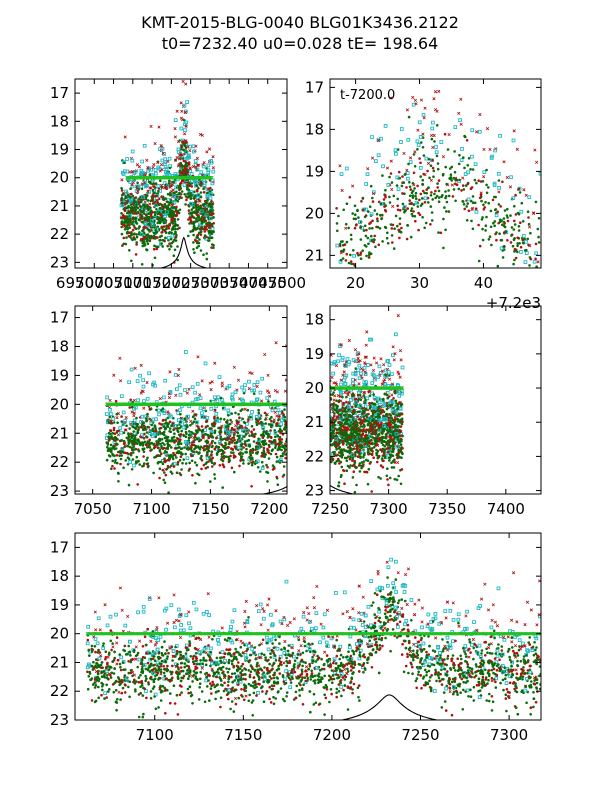  What do you see at coordinates (171, 283) in the screenshot?
I see `x-tick-label: 7200` at bounding box center [171, 283].